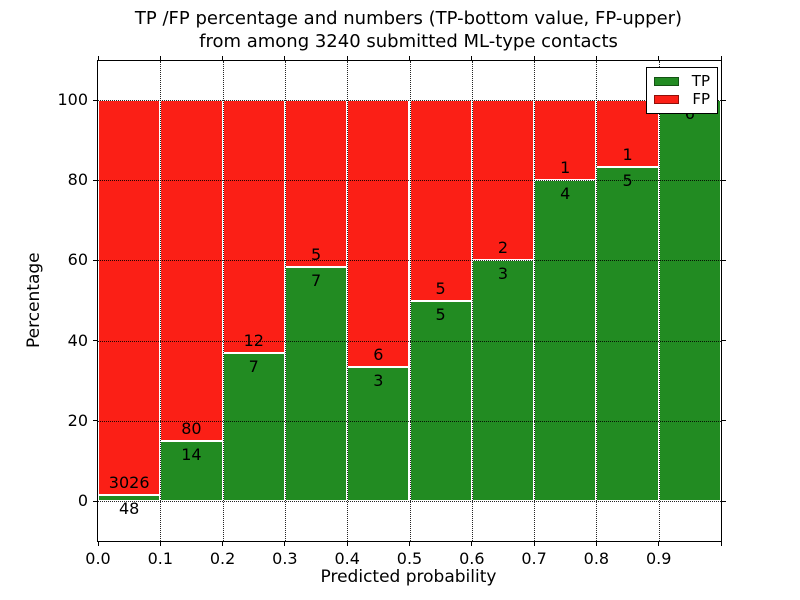 The width and height of the screenshot is (800, 600). What do you see at coordinates (682, 99) in the screenshot?
I see `legend-item-fp: FP` at bounding box center [682, 99].